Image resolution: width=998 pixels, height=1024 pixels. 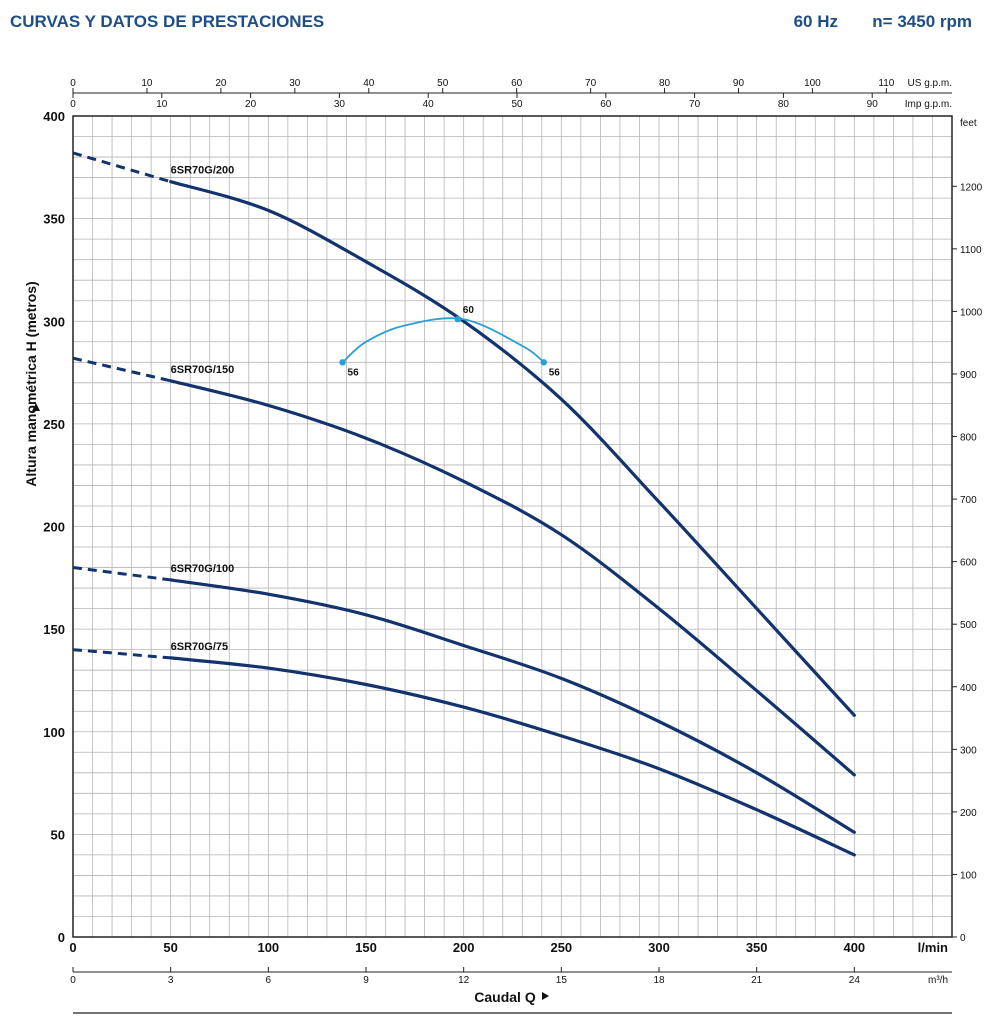 I want to click on us-gpm-tick-label: 50, so click(x=443, y=83).